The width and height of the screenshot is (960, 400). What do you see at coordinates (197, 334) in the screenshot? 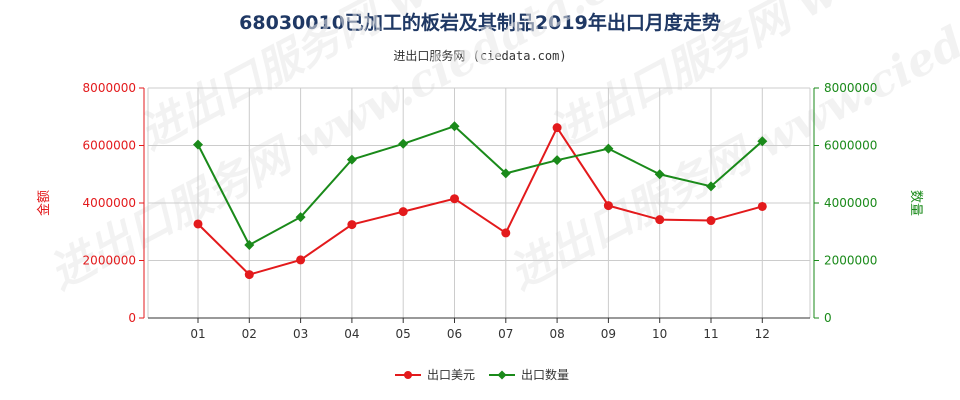
I see `x-tick-label: 01` at bounding box center [197, 334].